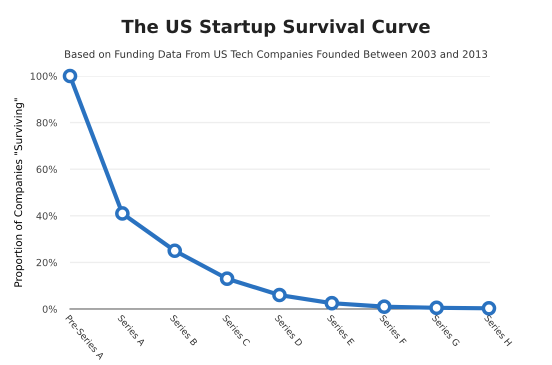 Image resolution: width=552 pixels, height=365 pixels. What do you see at coordinates (46, 262) in the screenshot?
I see `y-tick-label: 20%` at bounding box center [46, 262].